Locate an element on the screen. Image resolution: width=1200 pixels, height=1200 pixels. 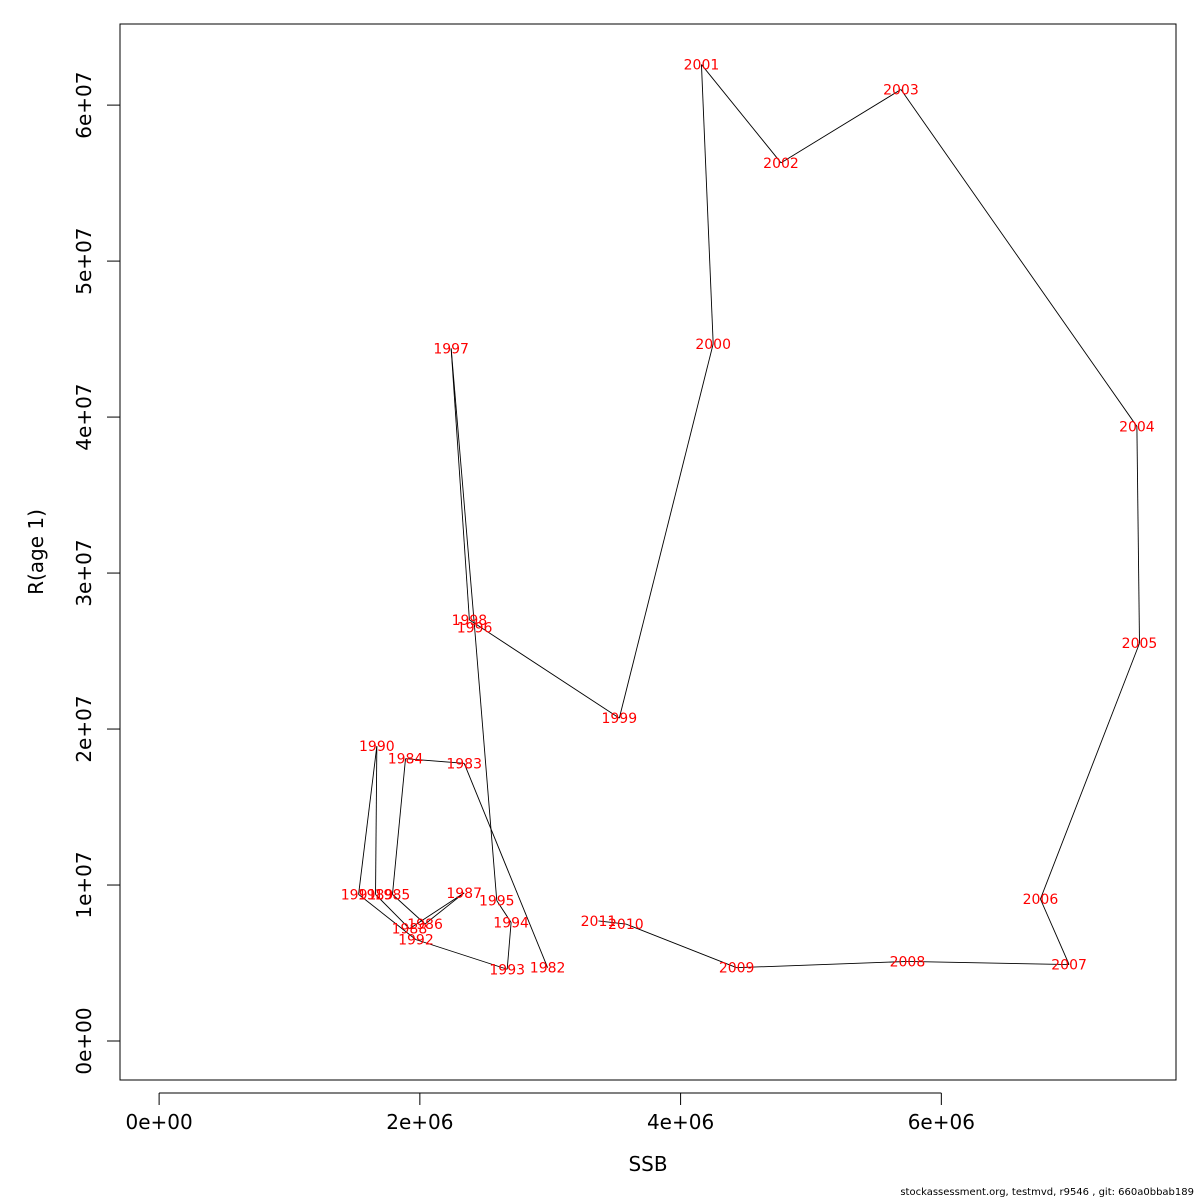
point-label-1991: 1991 is located at coordinates (359, 895).